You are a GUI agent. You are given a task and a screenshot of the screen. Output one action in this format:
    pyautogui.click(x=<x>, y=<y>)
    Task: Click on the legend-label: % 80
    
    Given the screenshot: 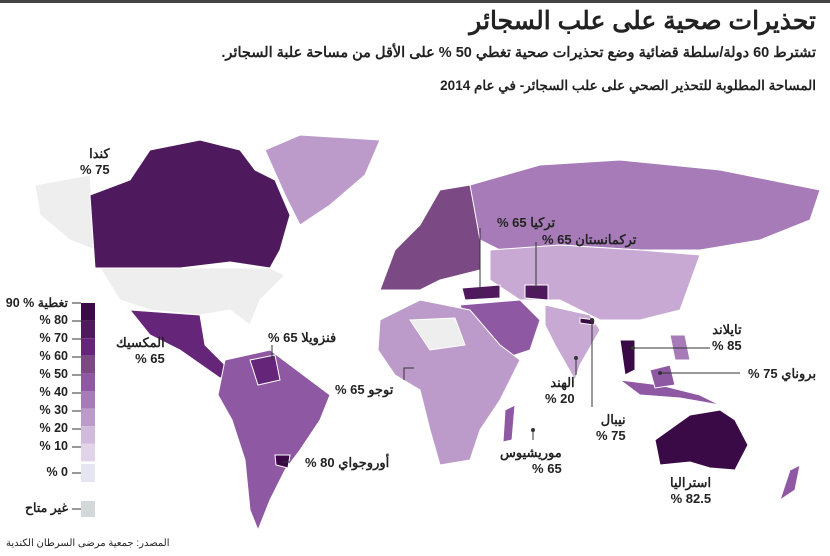 What is the action you would take?
    pyautogui.click(x=54, y=320)
    